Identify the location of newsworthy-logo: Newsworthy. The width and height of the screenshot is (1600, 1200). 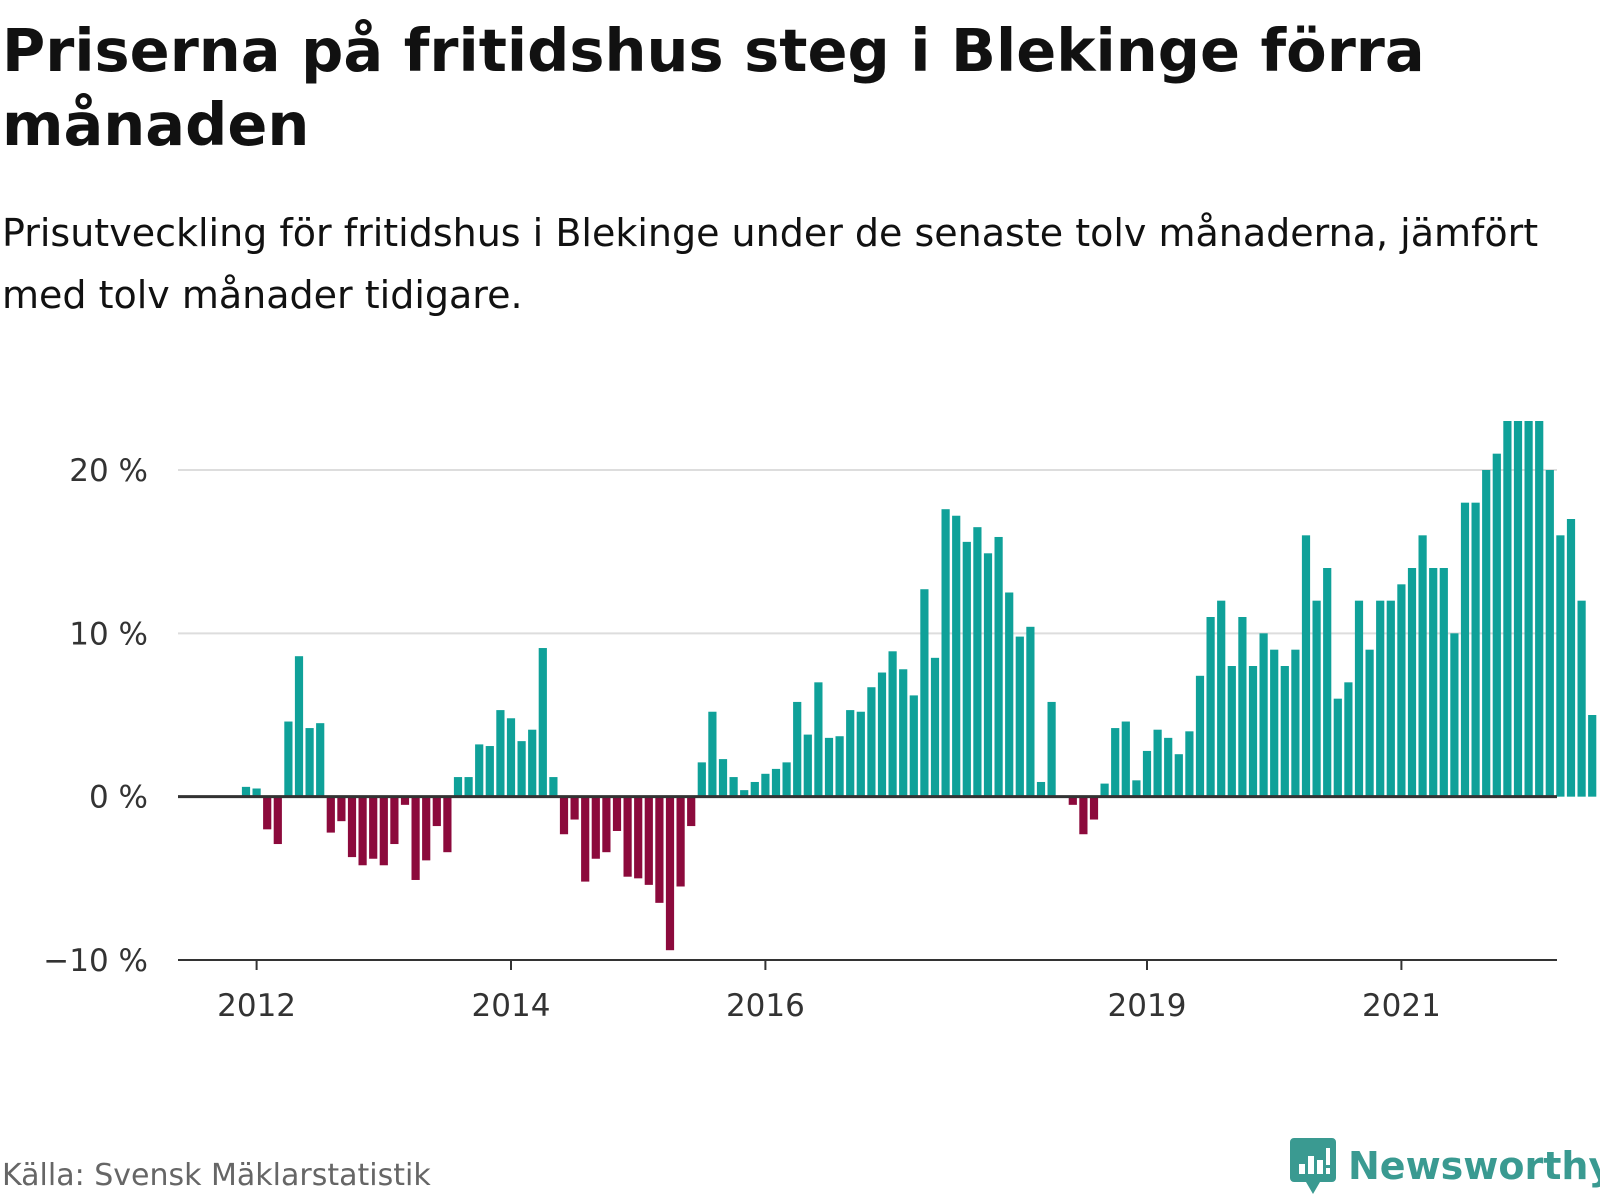
(1445, 1166).